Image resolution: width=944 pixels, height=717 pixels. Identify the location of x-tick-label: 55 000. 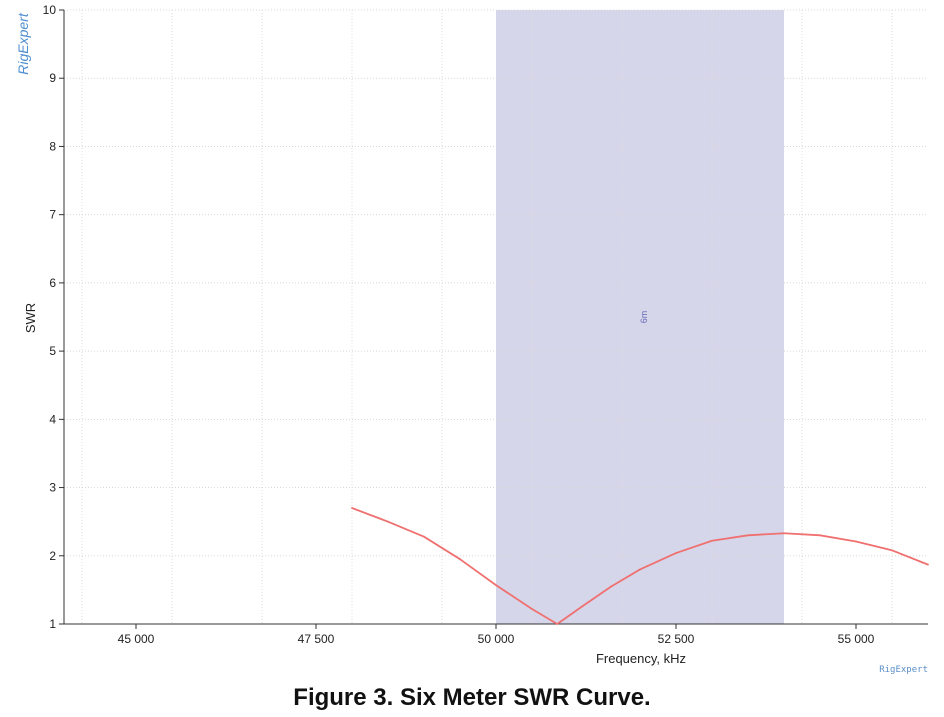
(856, 639).